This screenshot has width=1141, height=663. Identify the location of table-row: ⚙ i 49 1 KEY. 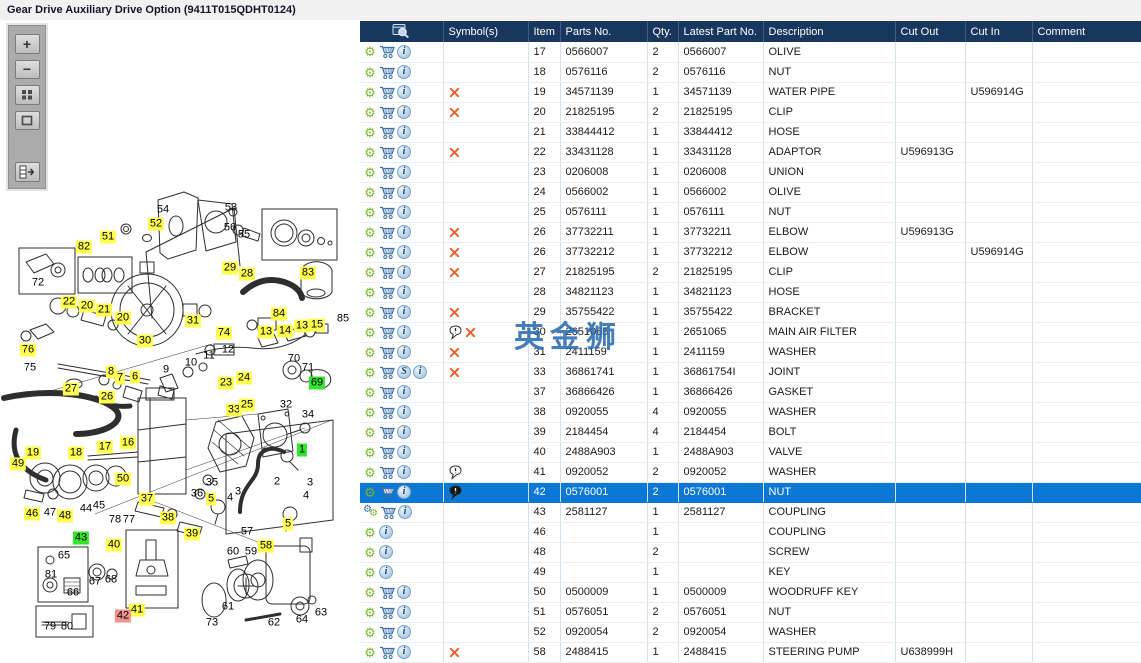
(750, 572).